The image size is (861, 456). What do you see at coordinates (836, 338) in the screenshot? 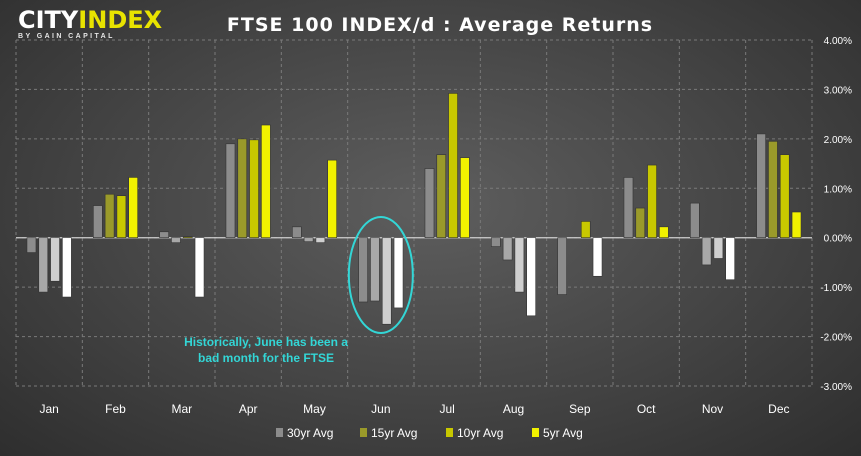
I see `y-tick-label: -2.00%` at bounding box center [836, 338].